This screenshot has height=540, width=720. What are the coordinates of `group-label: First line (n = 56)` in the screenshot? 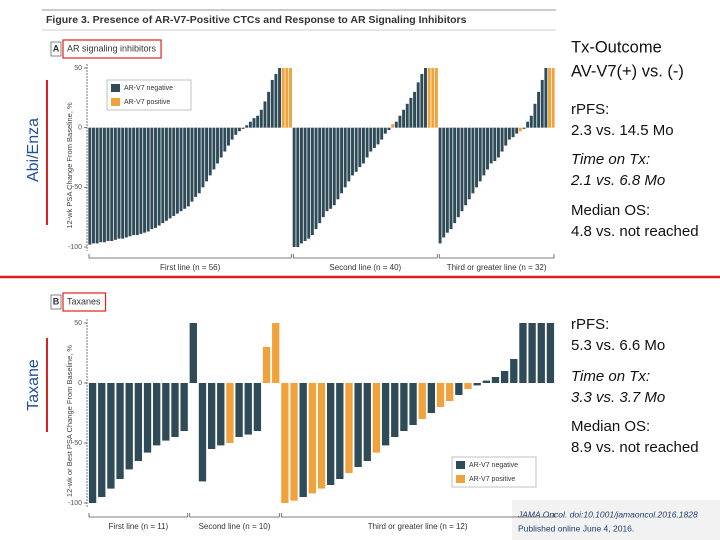 It's located at (190, 267).